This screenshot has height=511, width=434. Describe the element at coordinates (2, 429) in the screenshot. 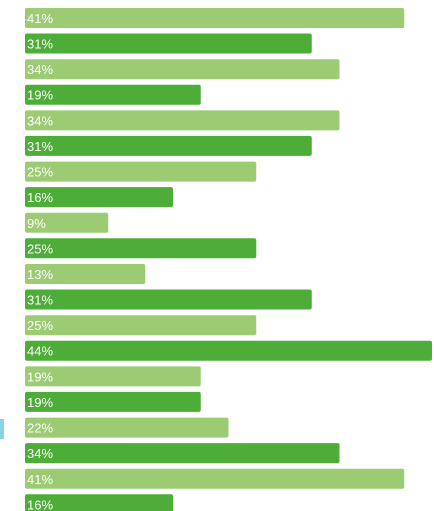

I see `selection-indicator` at that location.